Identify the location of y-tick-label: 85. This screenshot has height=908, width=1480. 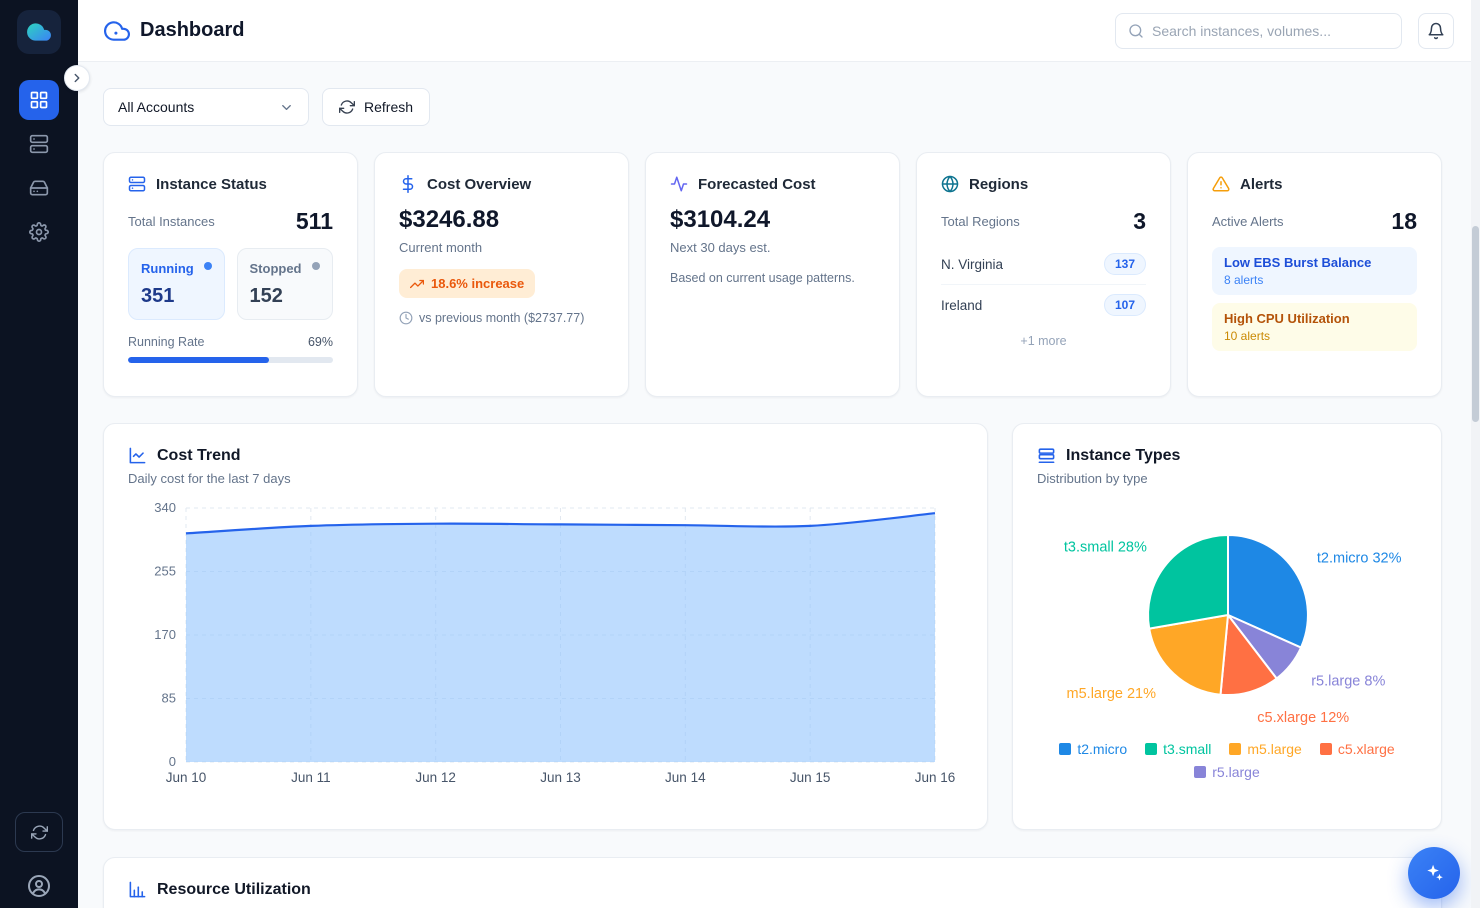
(169, 698).